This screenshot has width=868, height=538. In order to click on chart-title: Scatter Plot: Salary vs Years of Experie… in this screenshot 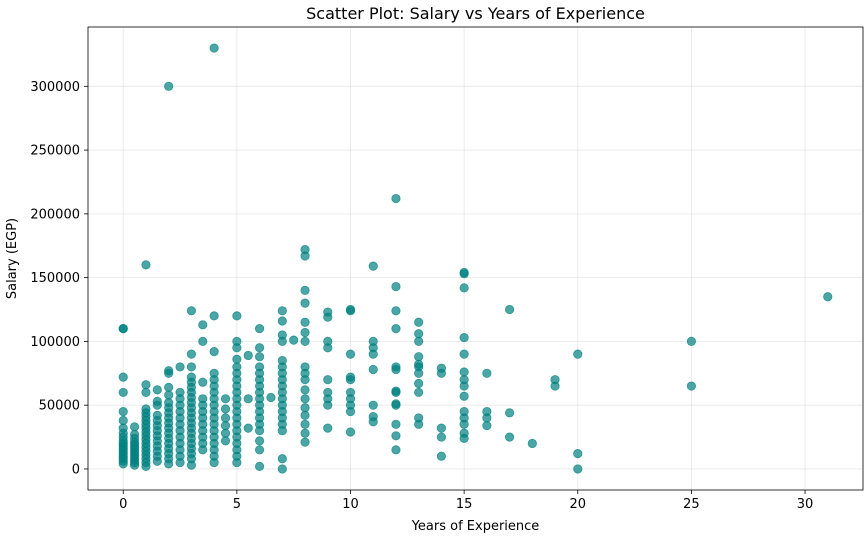, I will do `click(475, 13)`.